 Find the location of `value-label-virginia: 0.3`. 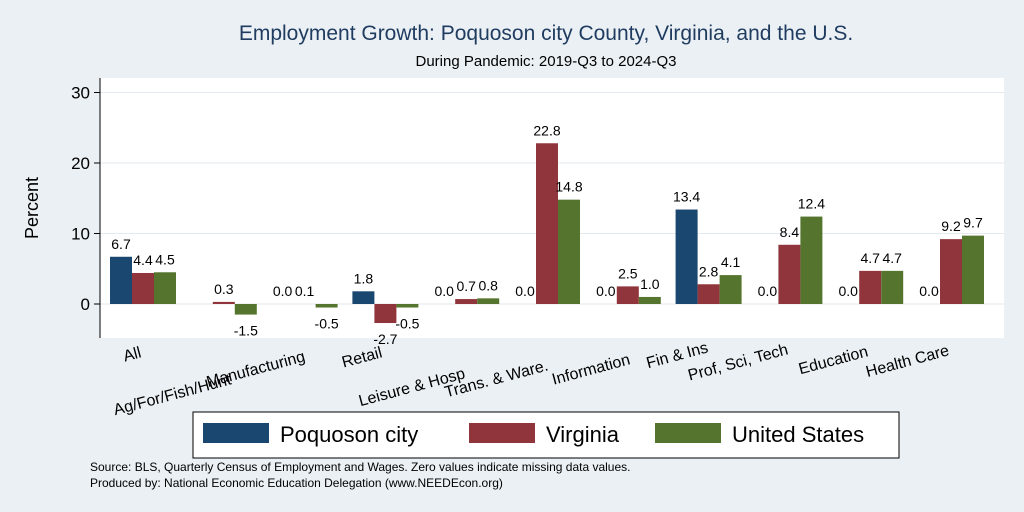

value-label-virginia: 0.3 is located at coordinates (224, 289).